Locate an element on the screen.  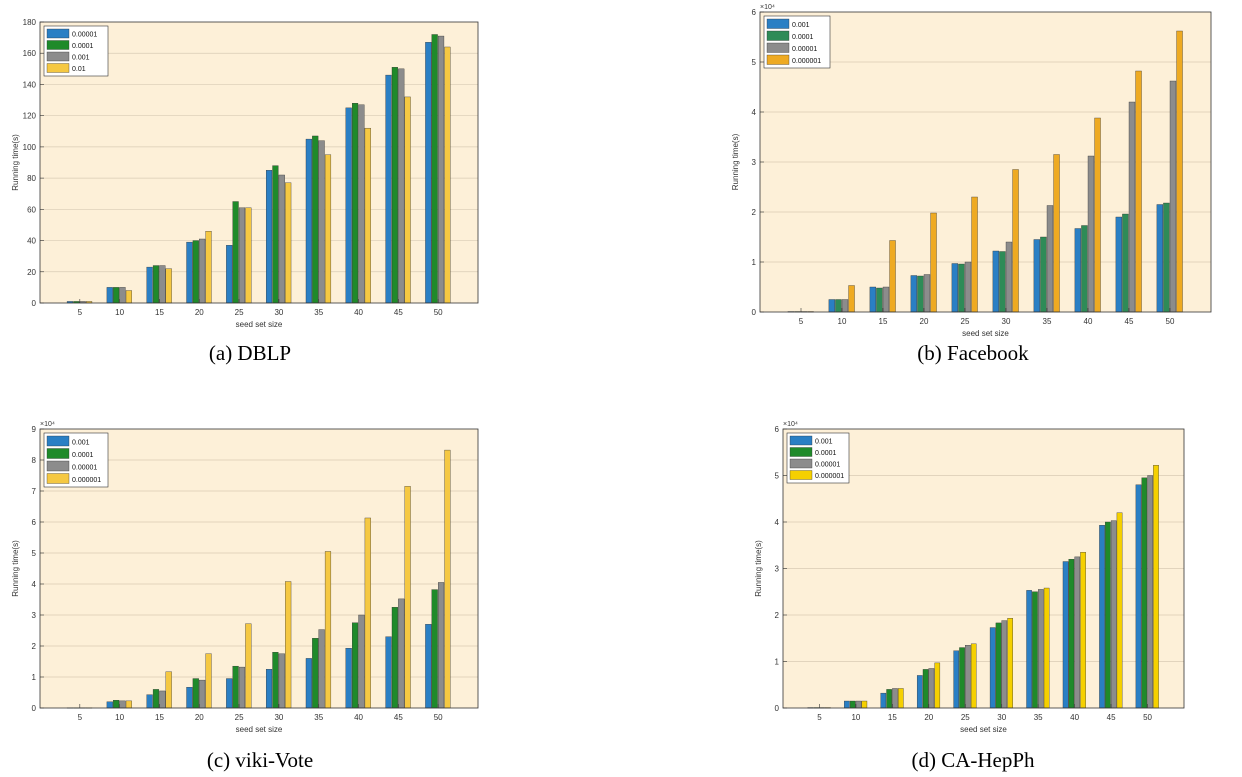
bar-0.0001-35 is located at coordinates (1043, 274).